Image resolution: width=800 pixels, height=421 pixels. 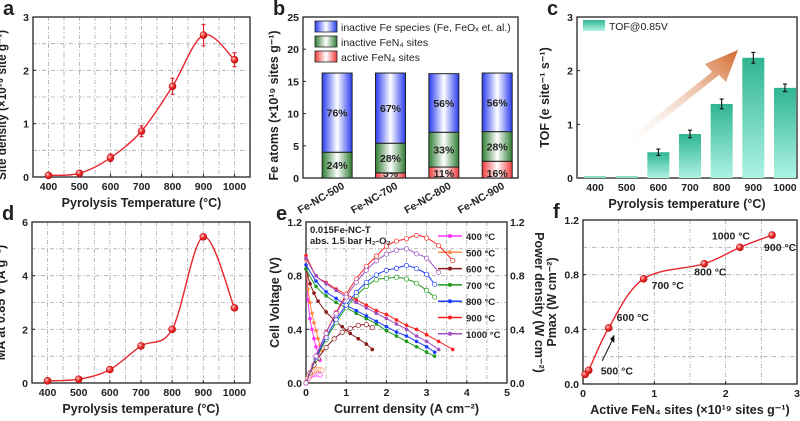 What do you see at coordinates (539, 302) in the screenshot?
I see `y2-axis-label: Power density (W cm⁻²)` at bounding box center [539, 302].